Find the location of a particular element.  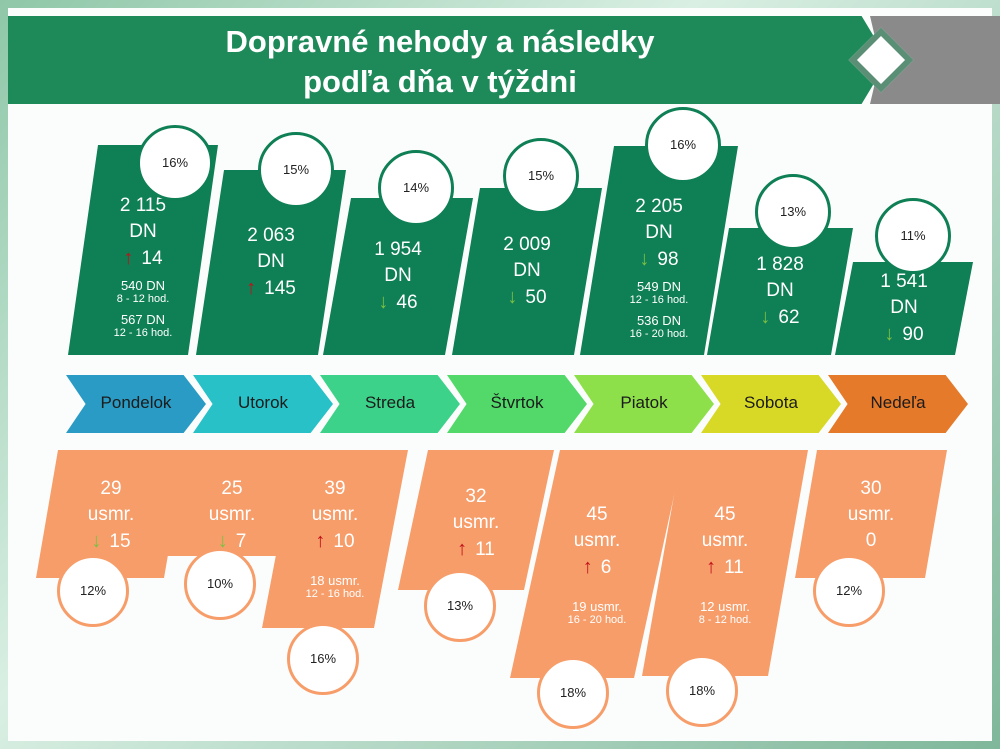

title-line-2: podľa dňa v týždni is located at coordinates (440, 81).